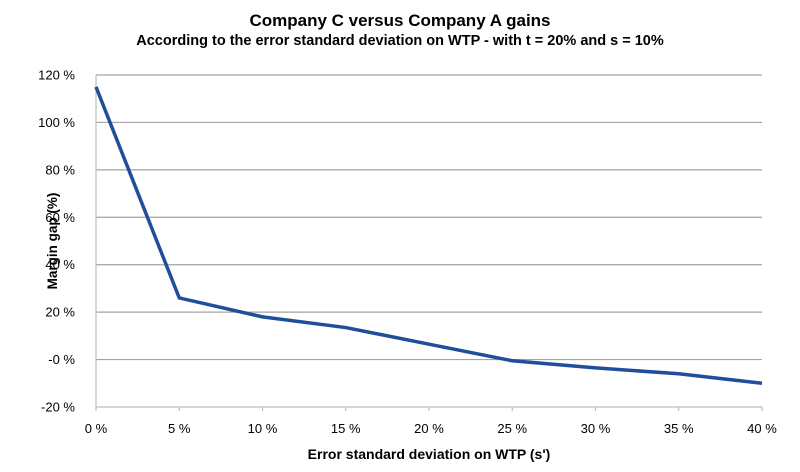 This screenshot has height=472, width=800. Describe the element at coordinates (512, 428) in the screenshot. I see `x-tick-label: 25 %` at that location.